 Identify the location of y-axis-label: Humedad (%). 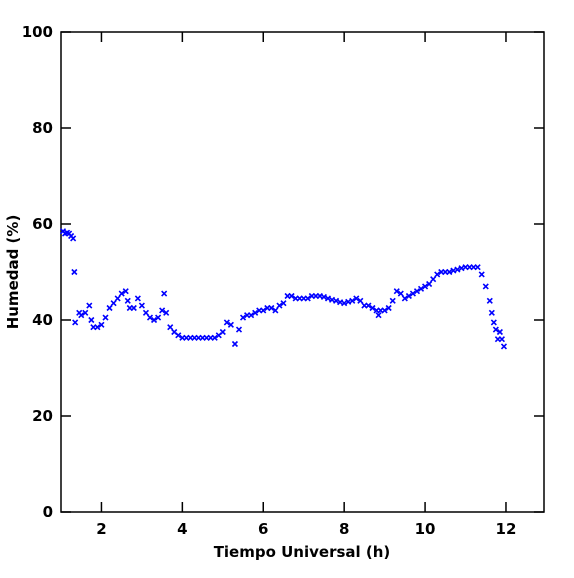
(13, 272).